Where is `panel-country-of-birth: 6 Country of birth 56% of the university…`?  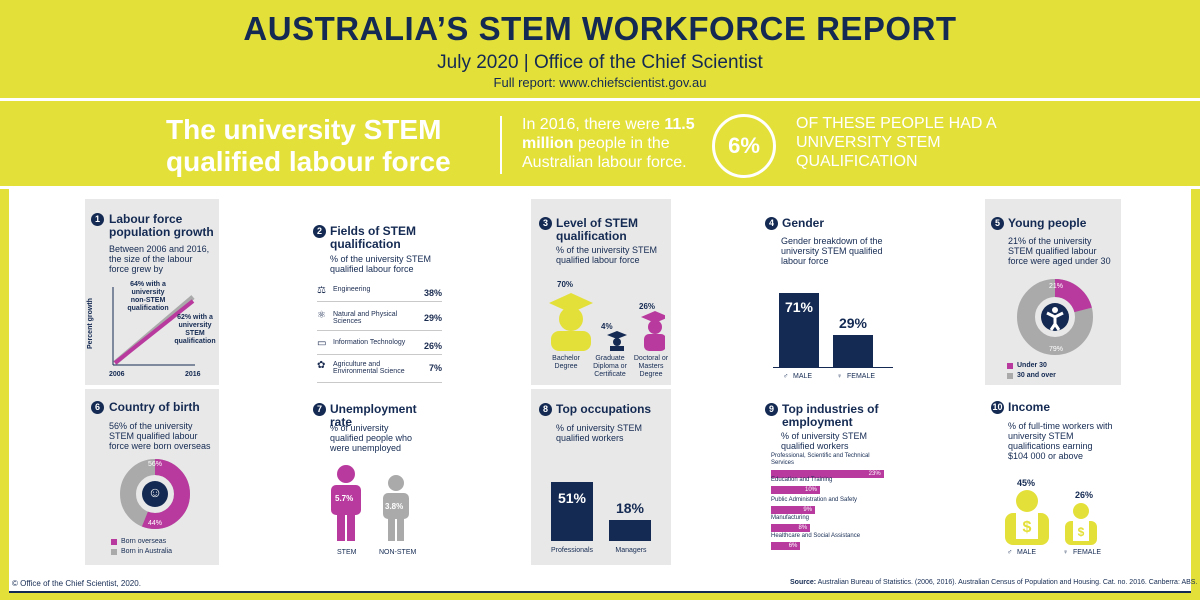 panel-country-of-birth: 6 Country of birth 56% of the university… is located at coordinates (152, 477).